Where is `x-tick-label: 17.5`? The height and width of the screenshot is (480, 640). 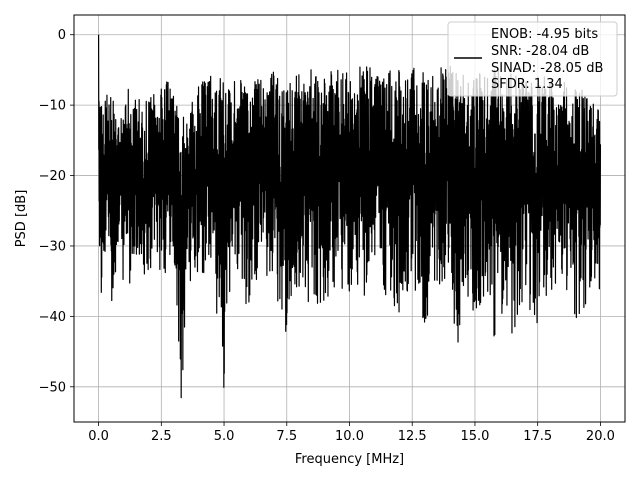 x-tick-label: 17.5 is located at coordinates (537, 436).